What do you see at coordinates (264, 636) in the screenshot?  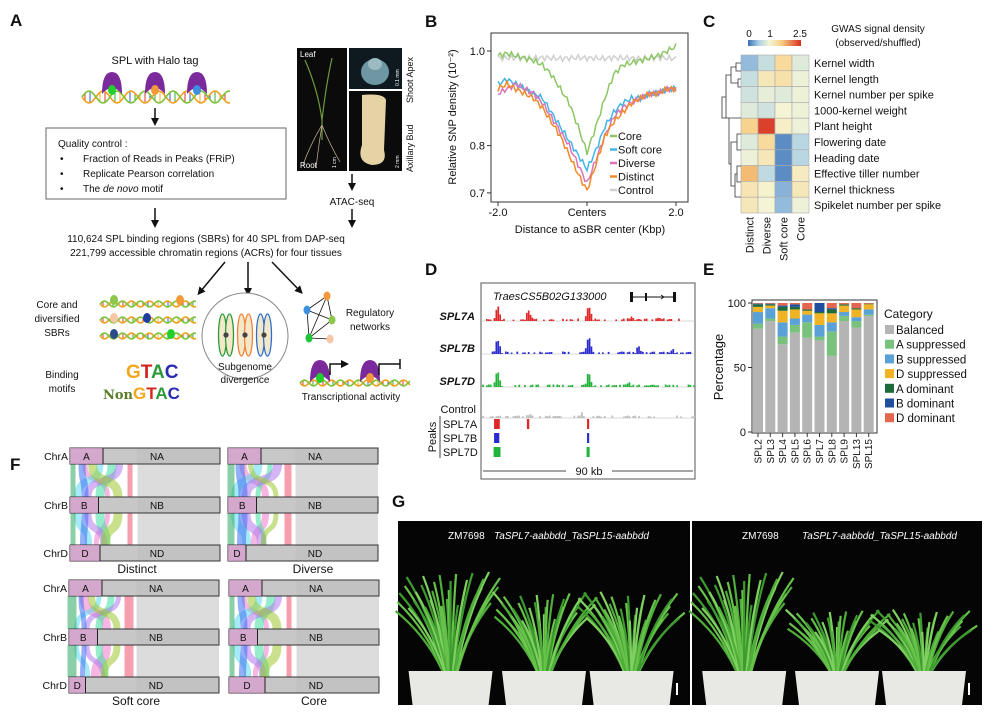 I see `flow-ribbon` at bounding box center [264, 636].